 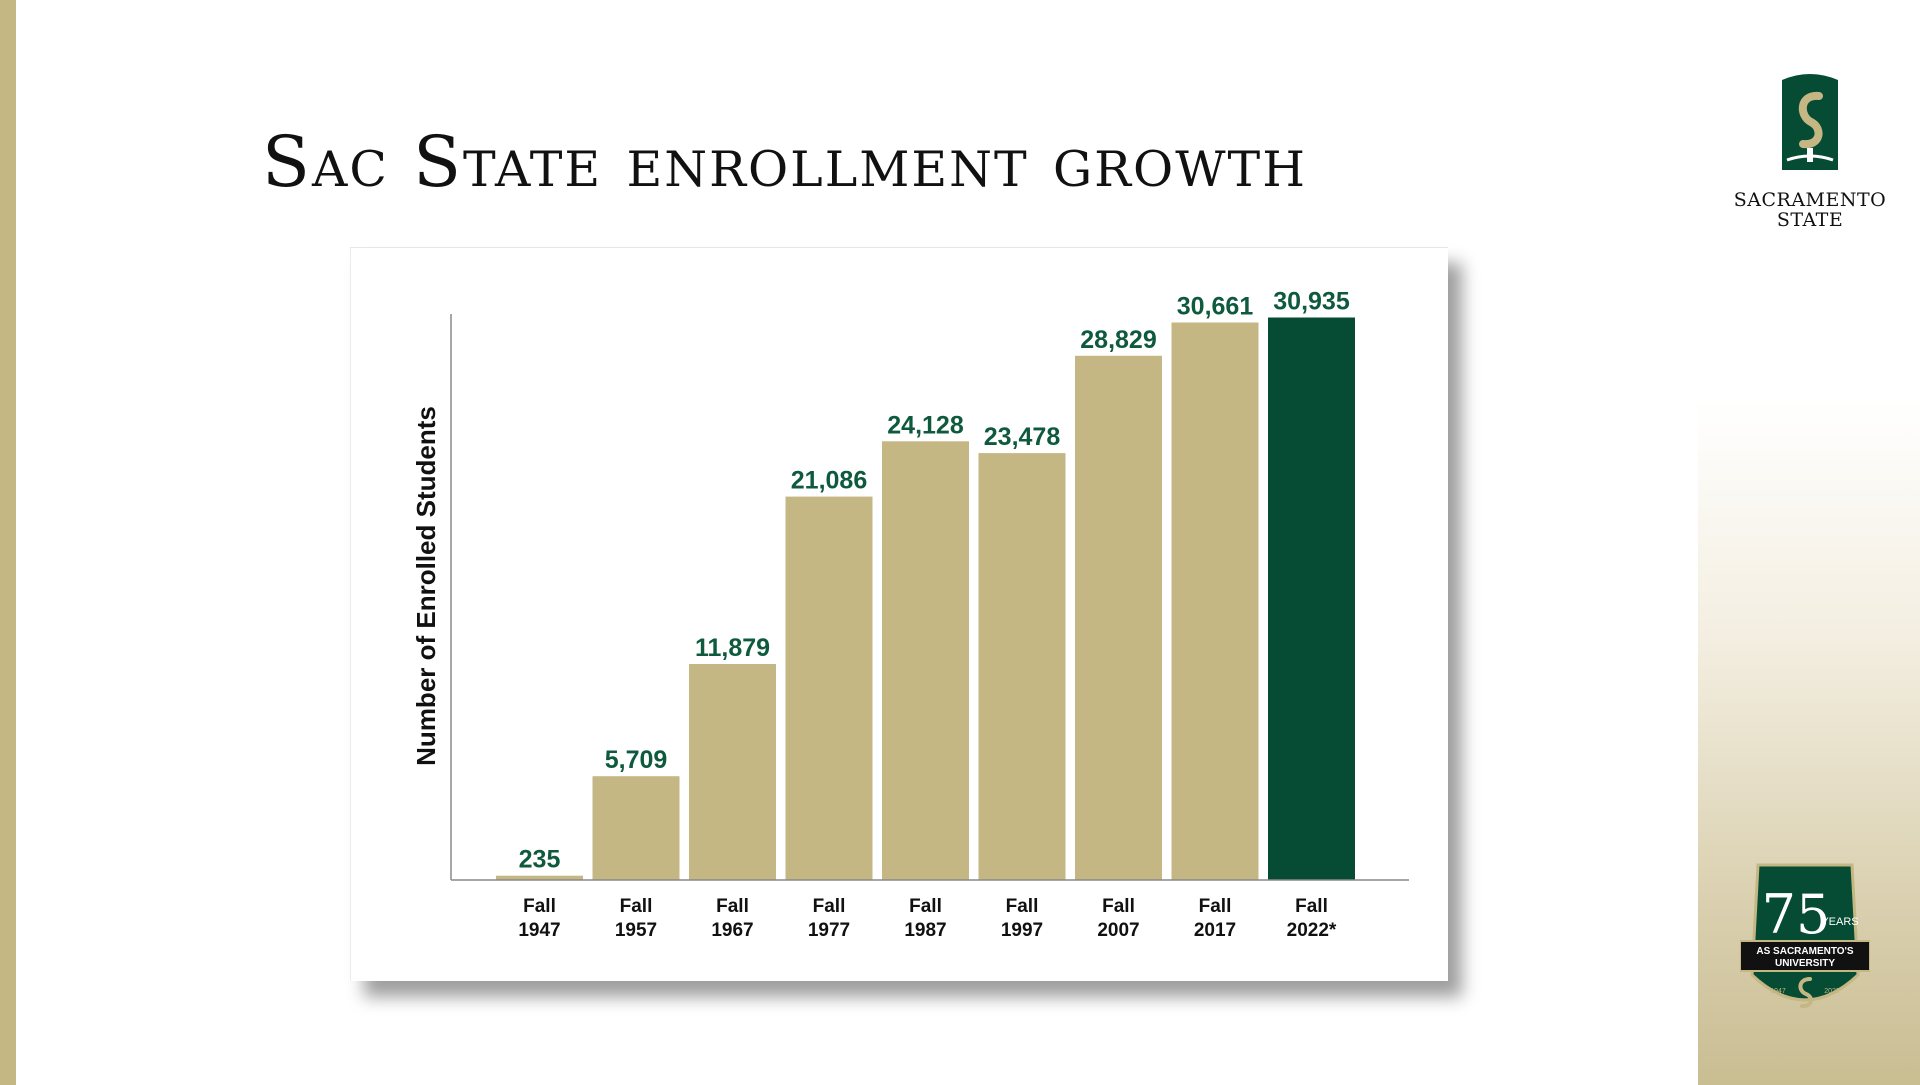 I want to click on bar-fall-1987, so click(x=925, y=660).